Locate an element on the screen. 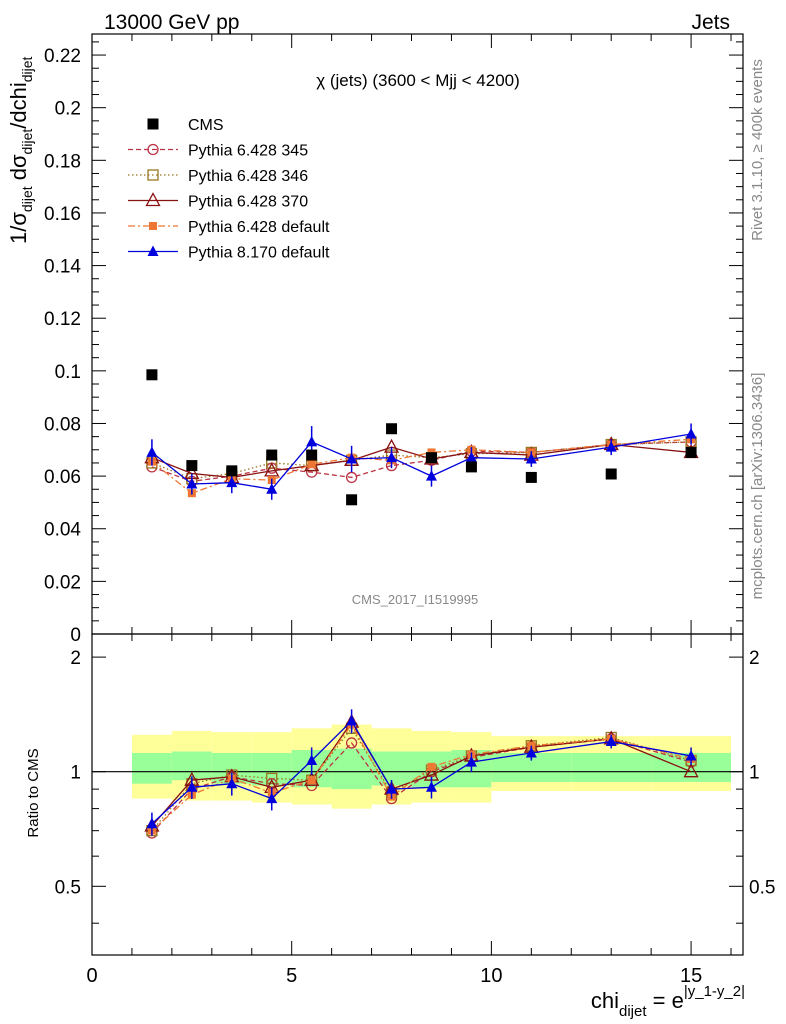 Image resolution: width=786 pixels, height=1024 pixels. series-ratio-pythia-8-170-default is located at coordinates (421, 772).